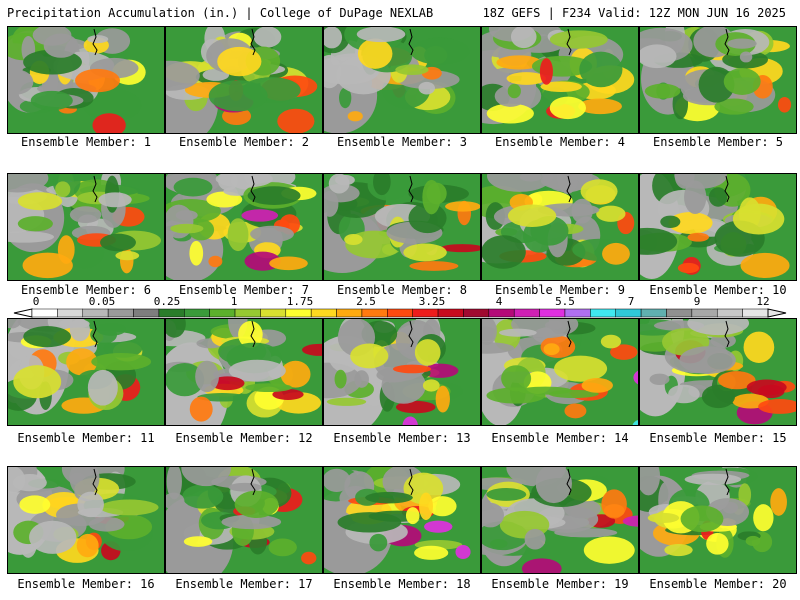 The height and width of the screenshot is (600, 800). What do you see at coordinates (697, 301) in the screenshot?
I see `colorbar-tick-label: 9` at bounding box center [697, 301].